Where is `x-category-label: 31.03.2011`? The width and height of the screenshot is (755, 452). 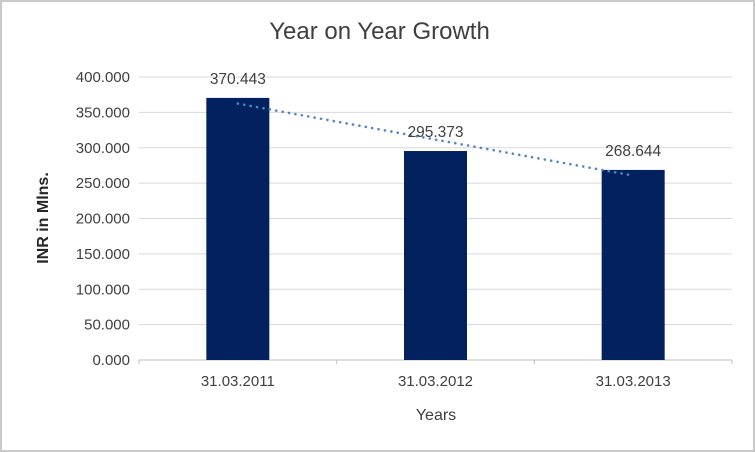 x-category-label: 31.03.2011 is located at coordinates (238, 381).